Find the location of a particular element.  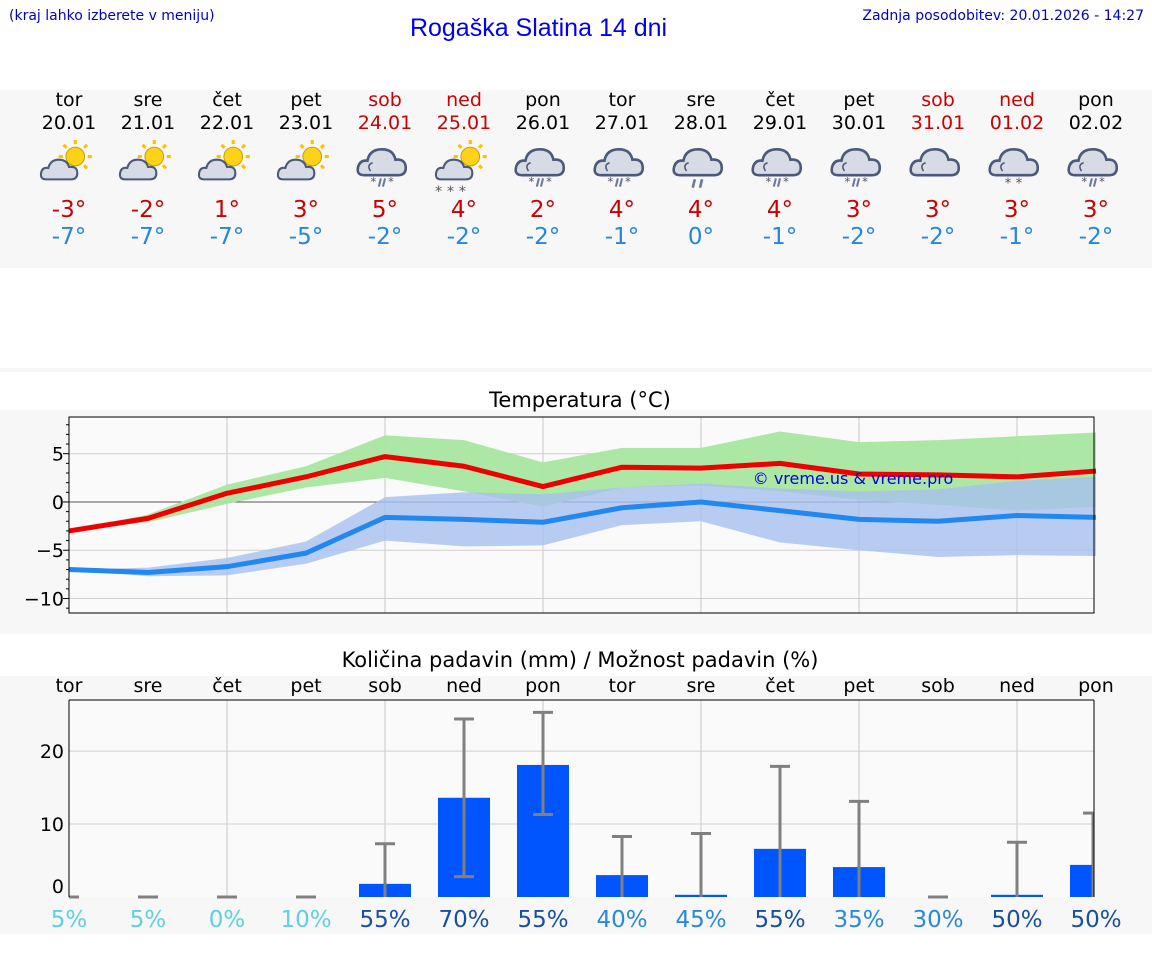

min-temp: -5° is located at coordinates (306, 237).